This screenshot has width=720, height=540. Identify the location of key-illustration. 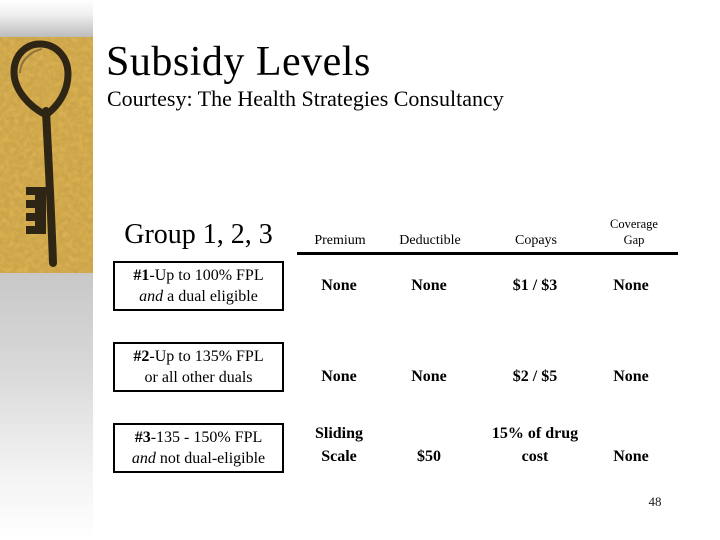
(46, 155).